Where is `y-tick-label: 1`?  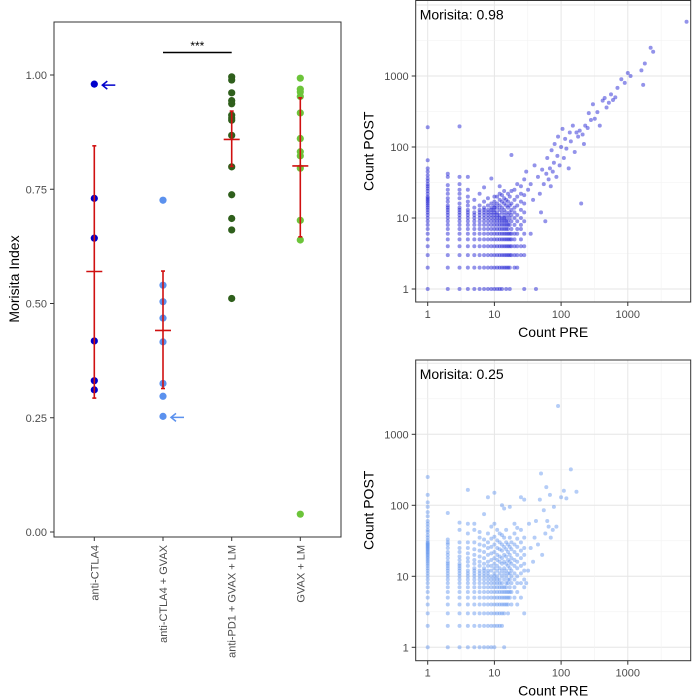
y-tick-label: 1 is located at coordinates (406, 290).